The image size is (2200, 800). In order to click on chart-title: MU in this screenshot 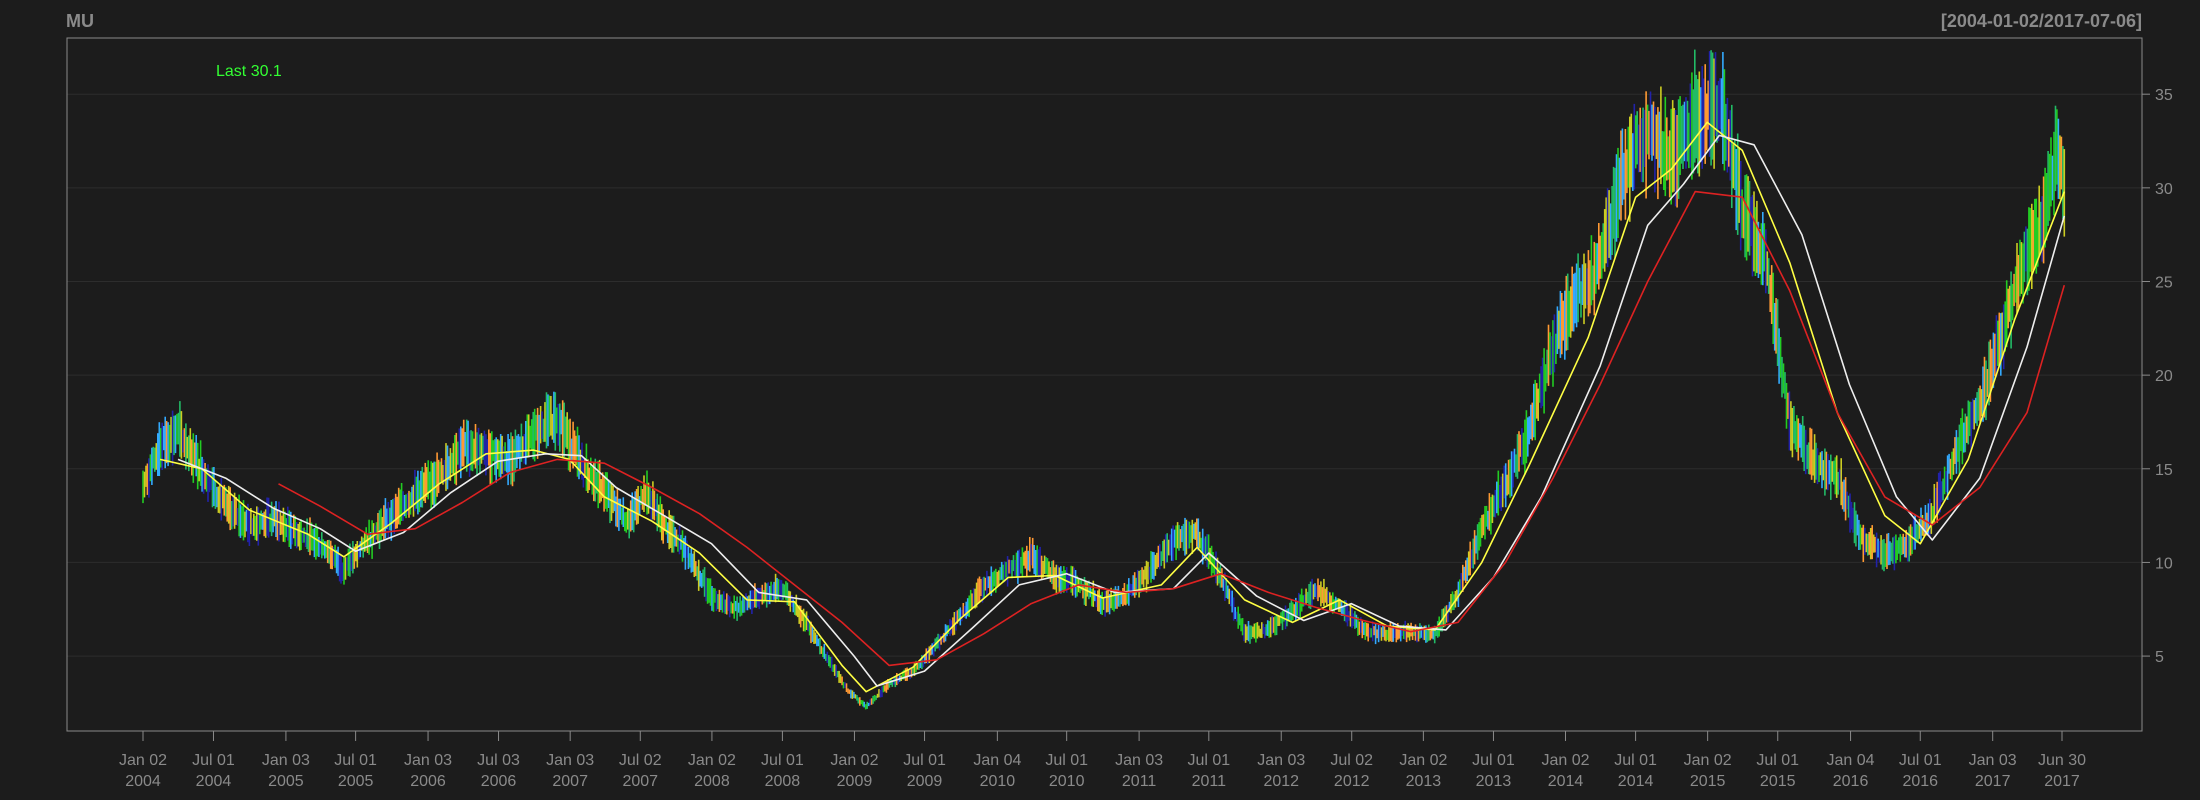, I will do `click(80, 21)`.